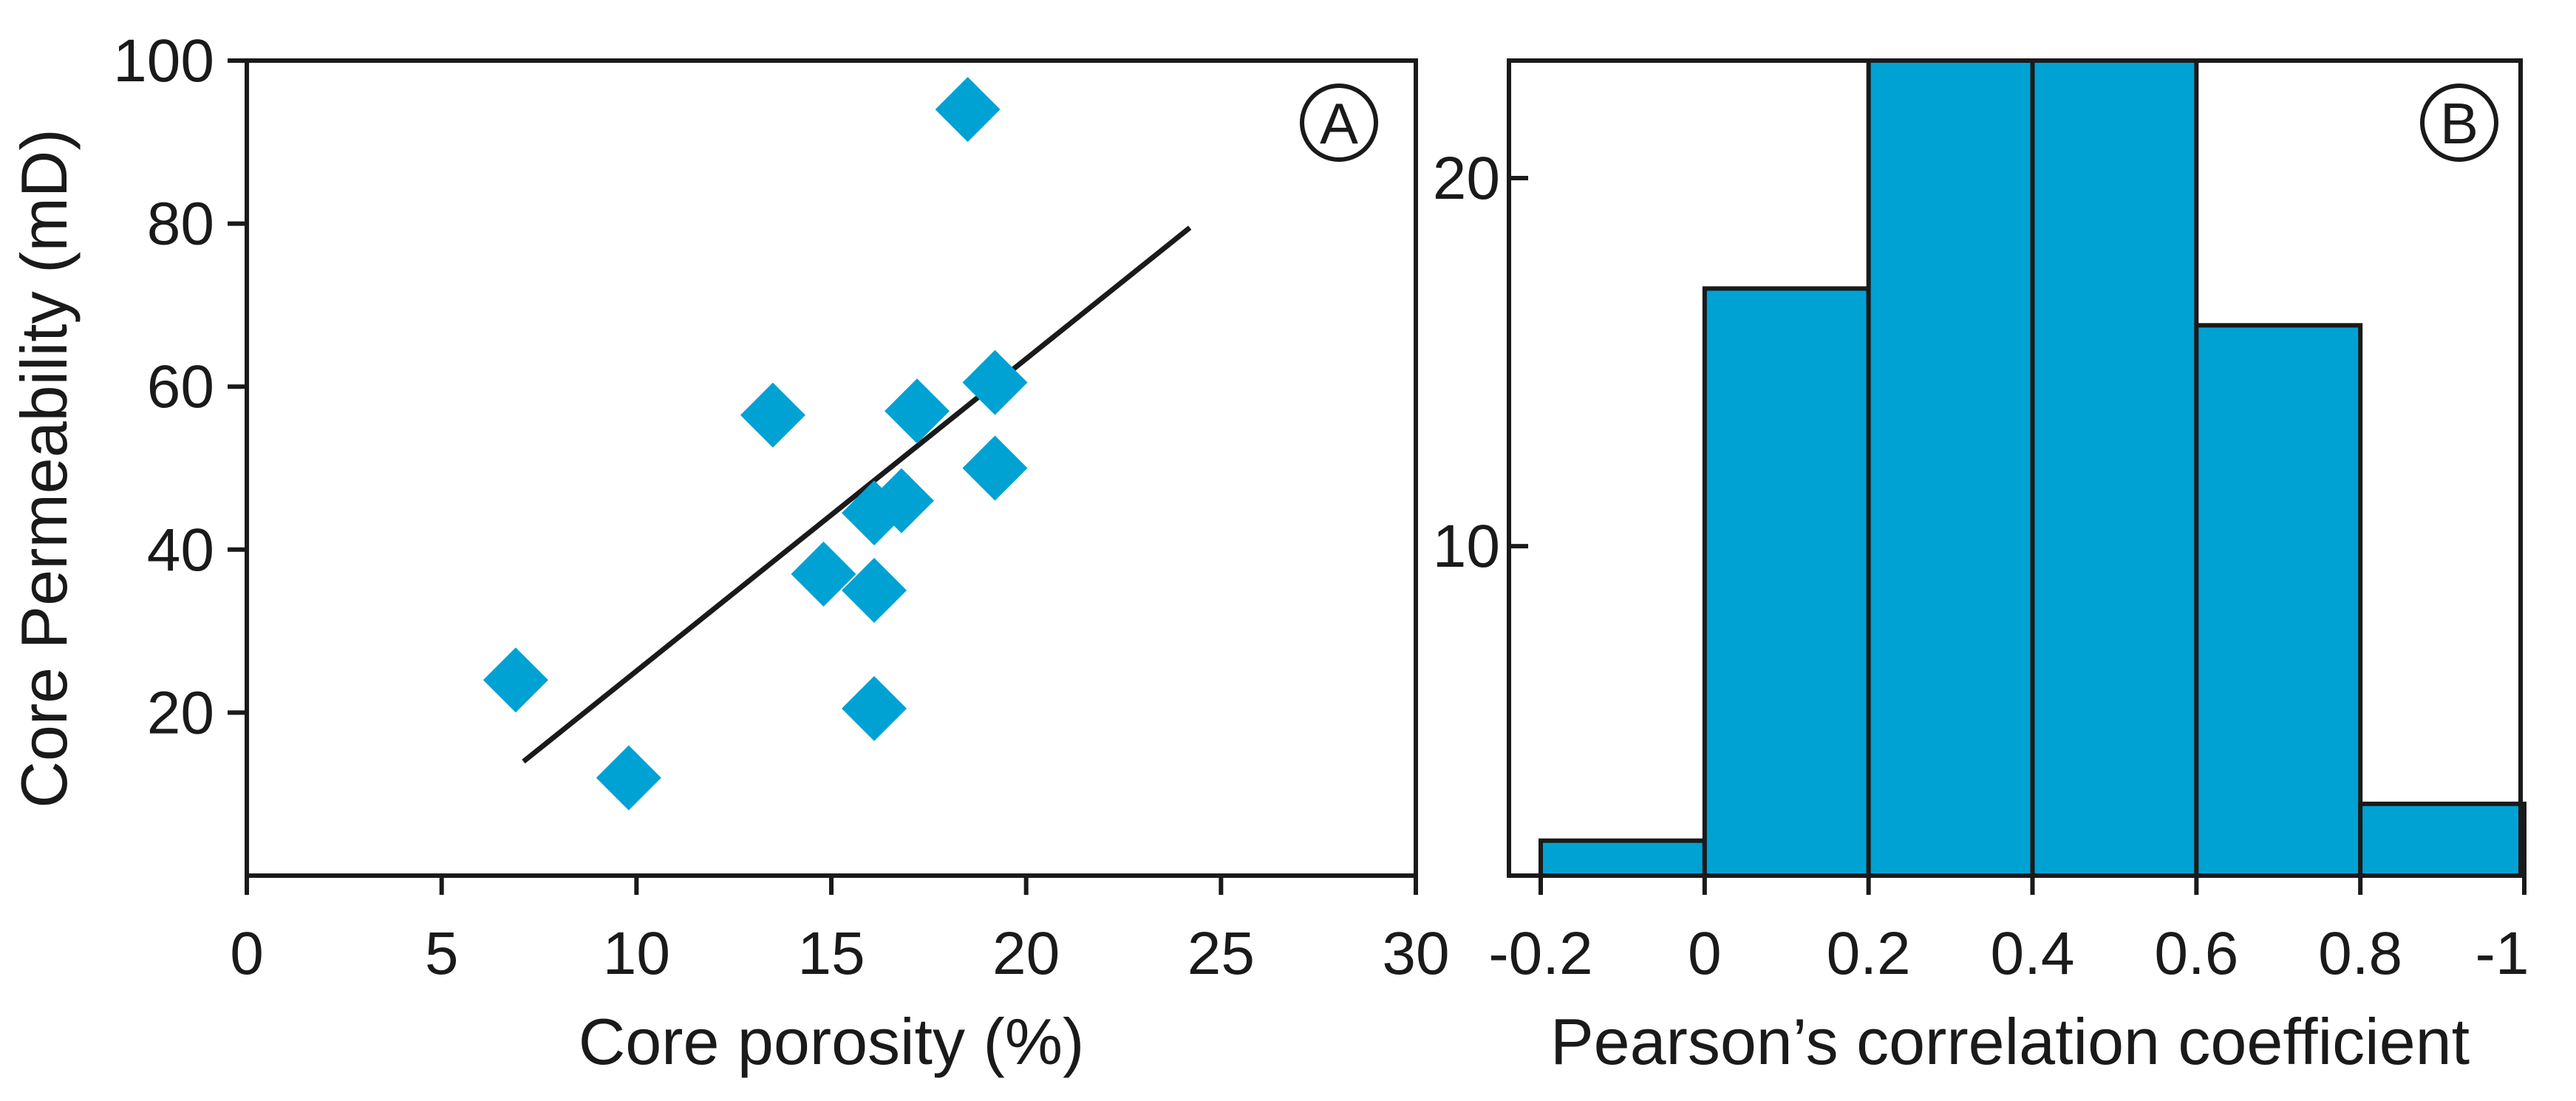  What do you see at coordinates (1869, 953) in the screenshot?
I see `panel-b-x-tick-label: 0.2` at bounding box center [1869, 953].